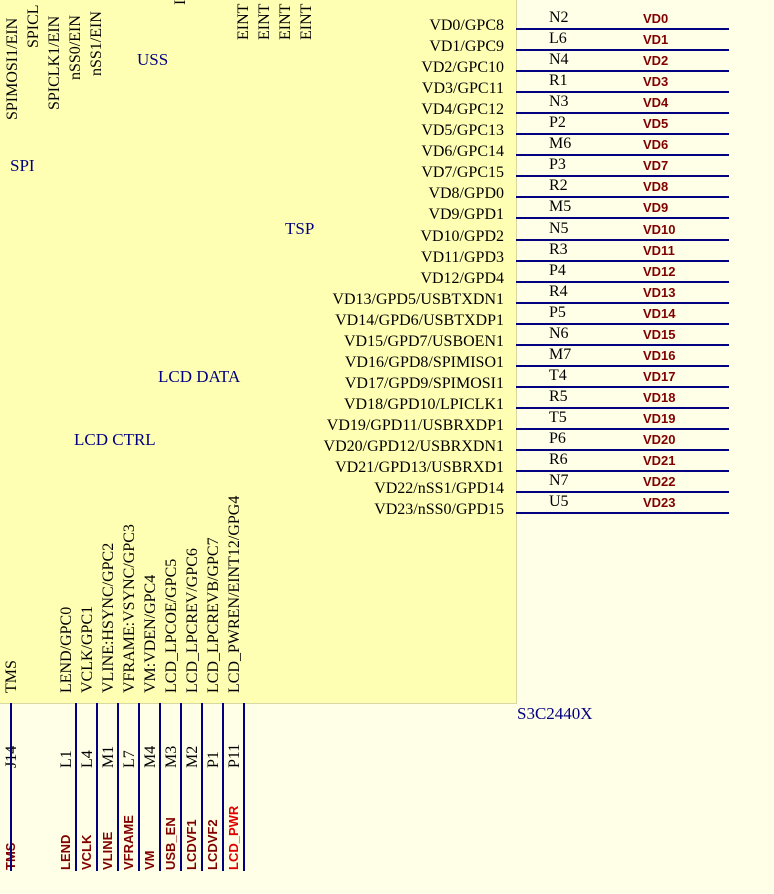 Image resolution: width=774 pixels, height=894 pixels. Describe the element at coordinates (462, 68) in the screenshot. I see `pin-name: VD2/GPC10` at that location.